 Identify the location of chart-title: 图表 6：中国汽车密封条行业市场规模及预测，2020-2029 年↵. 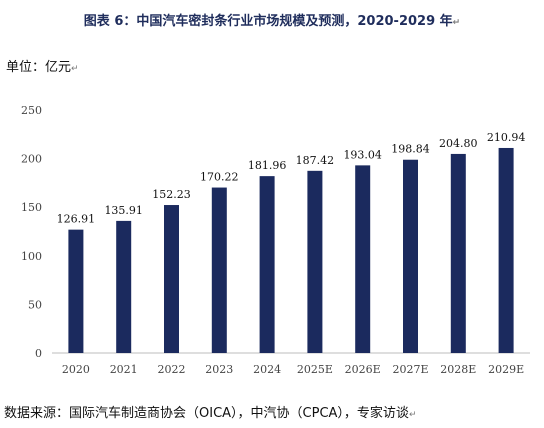
(272, 21).